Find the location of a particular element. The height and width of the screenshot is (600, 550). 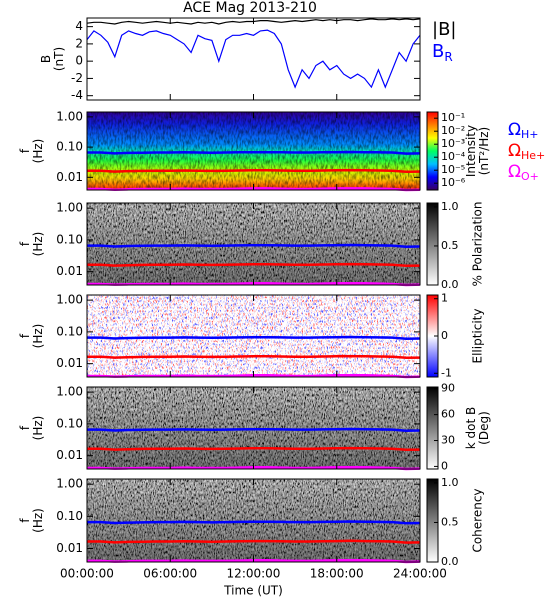

colorbar-tick-label: 90 is located at coordinates (448, 388).